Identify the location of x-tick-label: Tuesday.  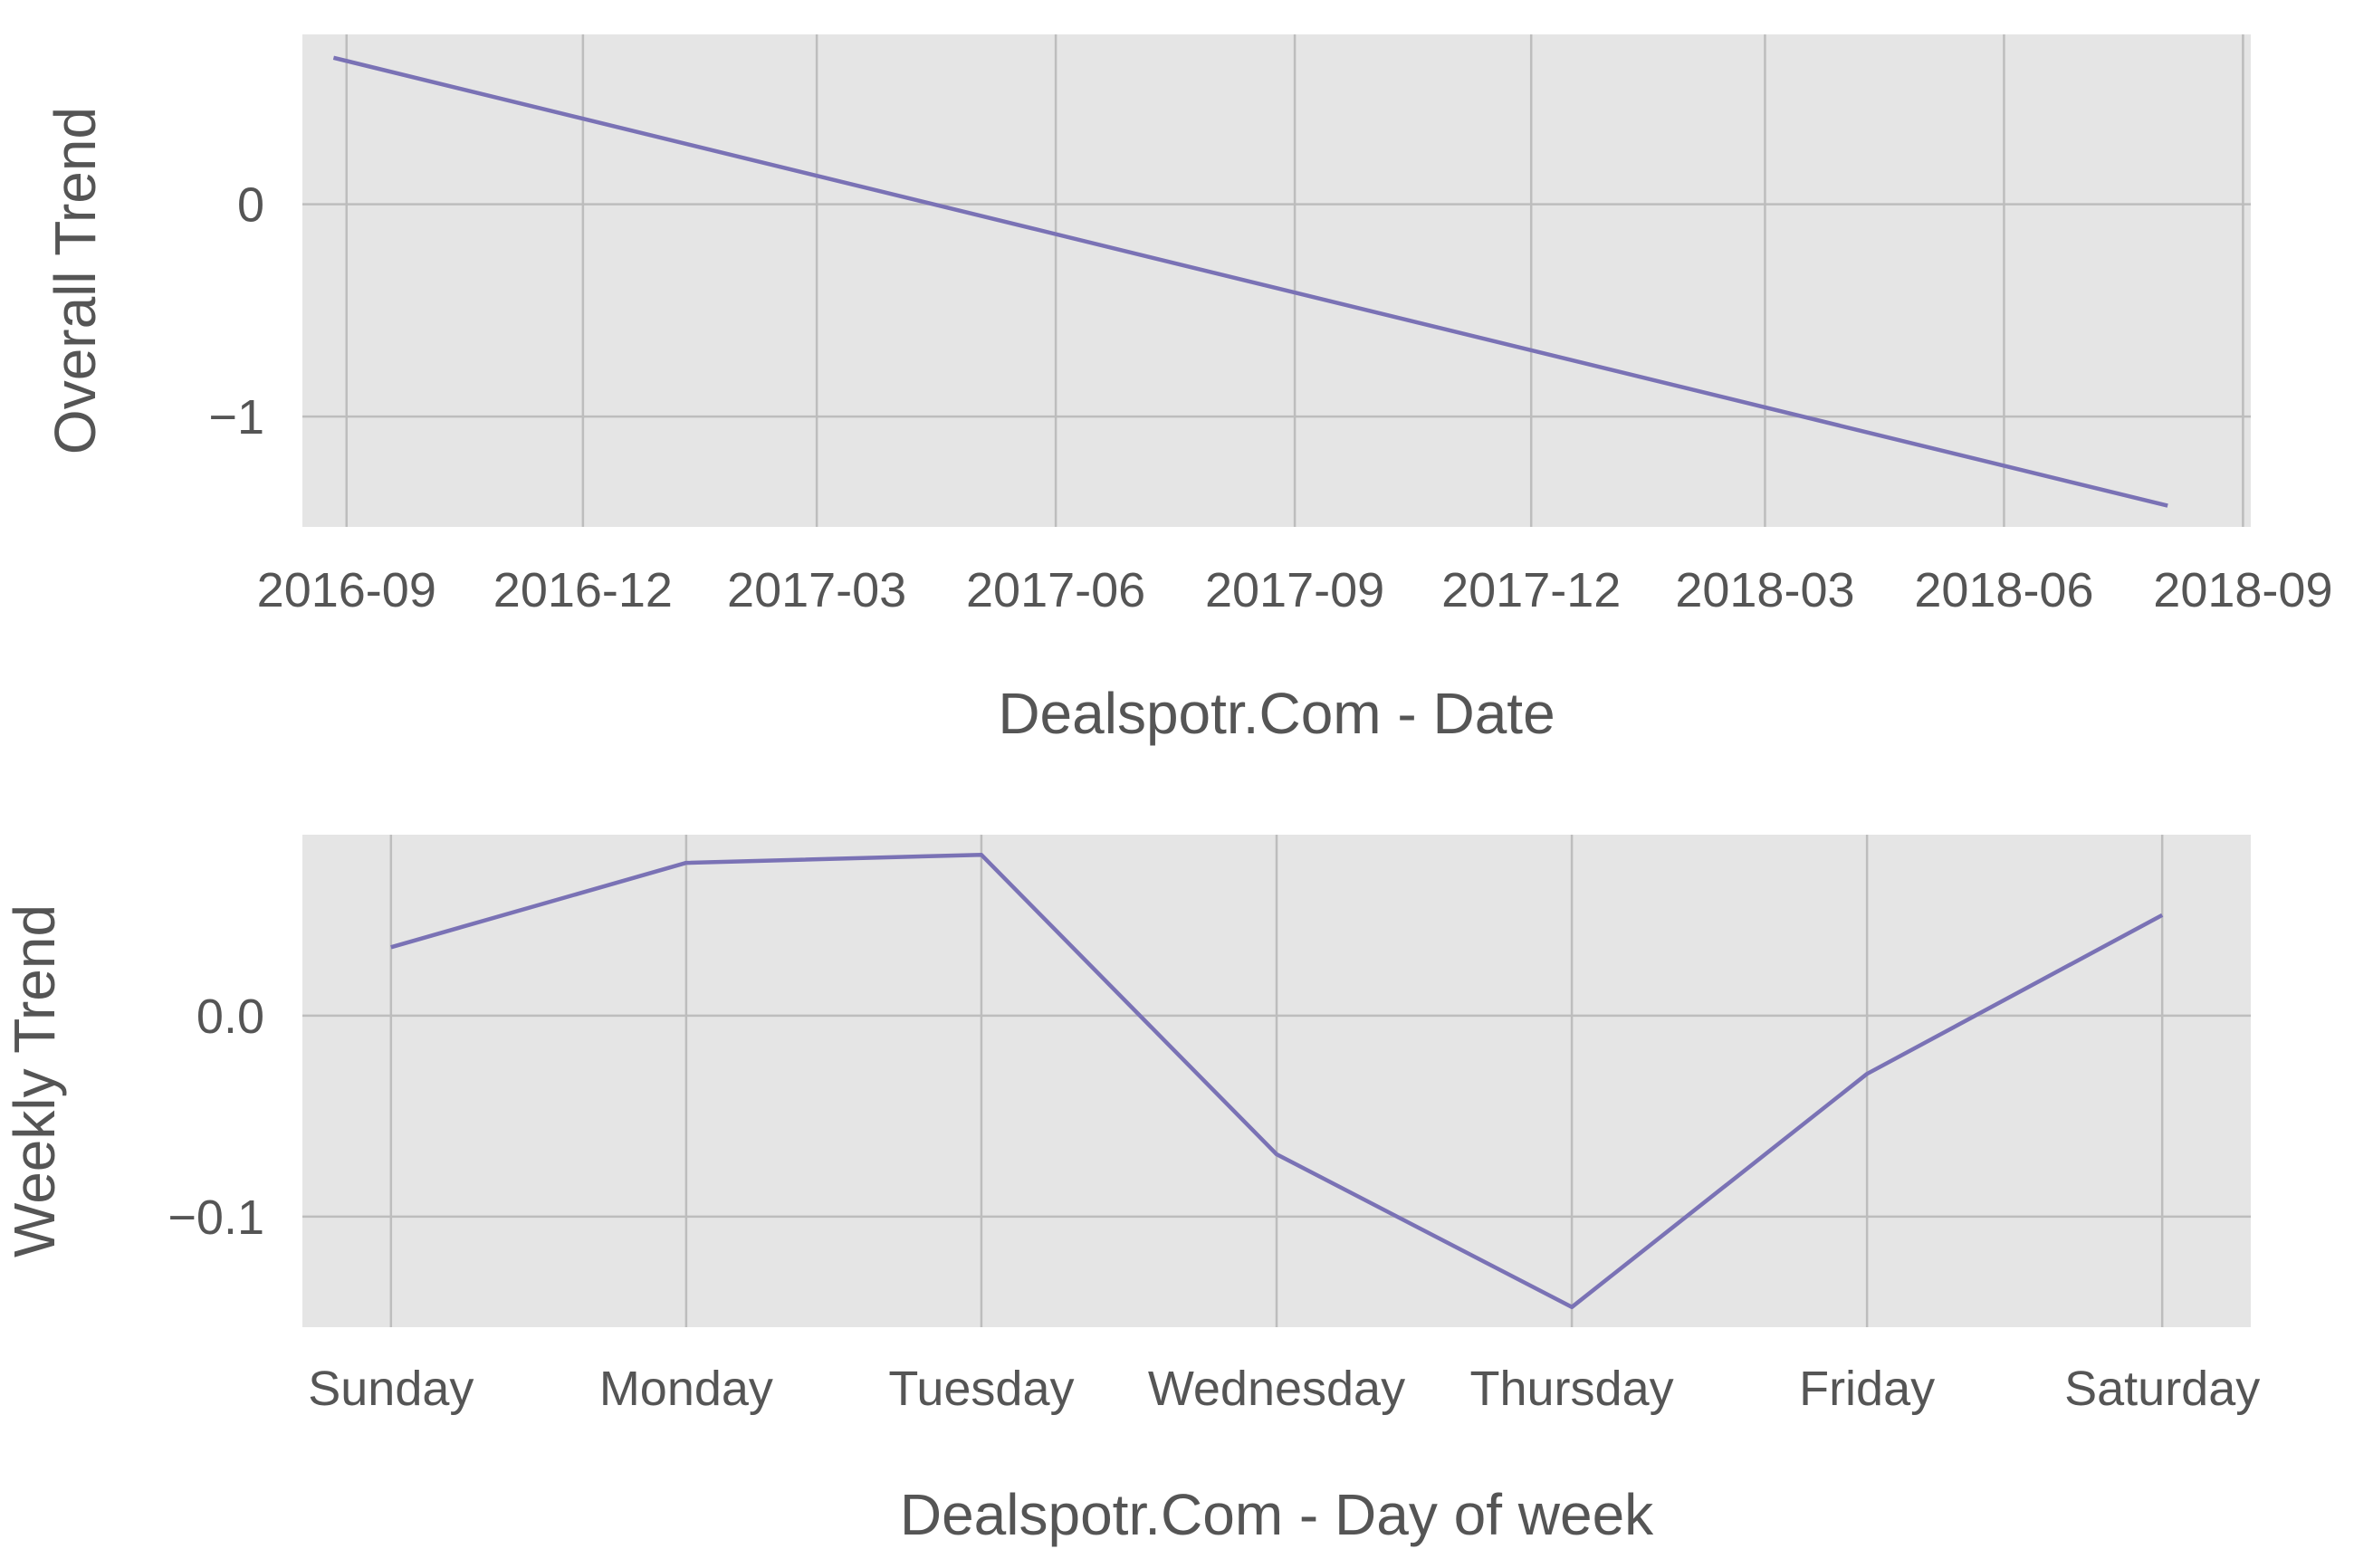
(981, 1389).